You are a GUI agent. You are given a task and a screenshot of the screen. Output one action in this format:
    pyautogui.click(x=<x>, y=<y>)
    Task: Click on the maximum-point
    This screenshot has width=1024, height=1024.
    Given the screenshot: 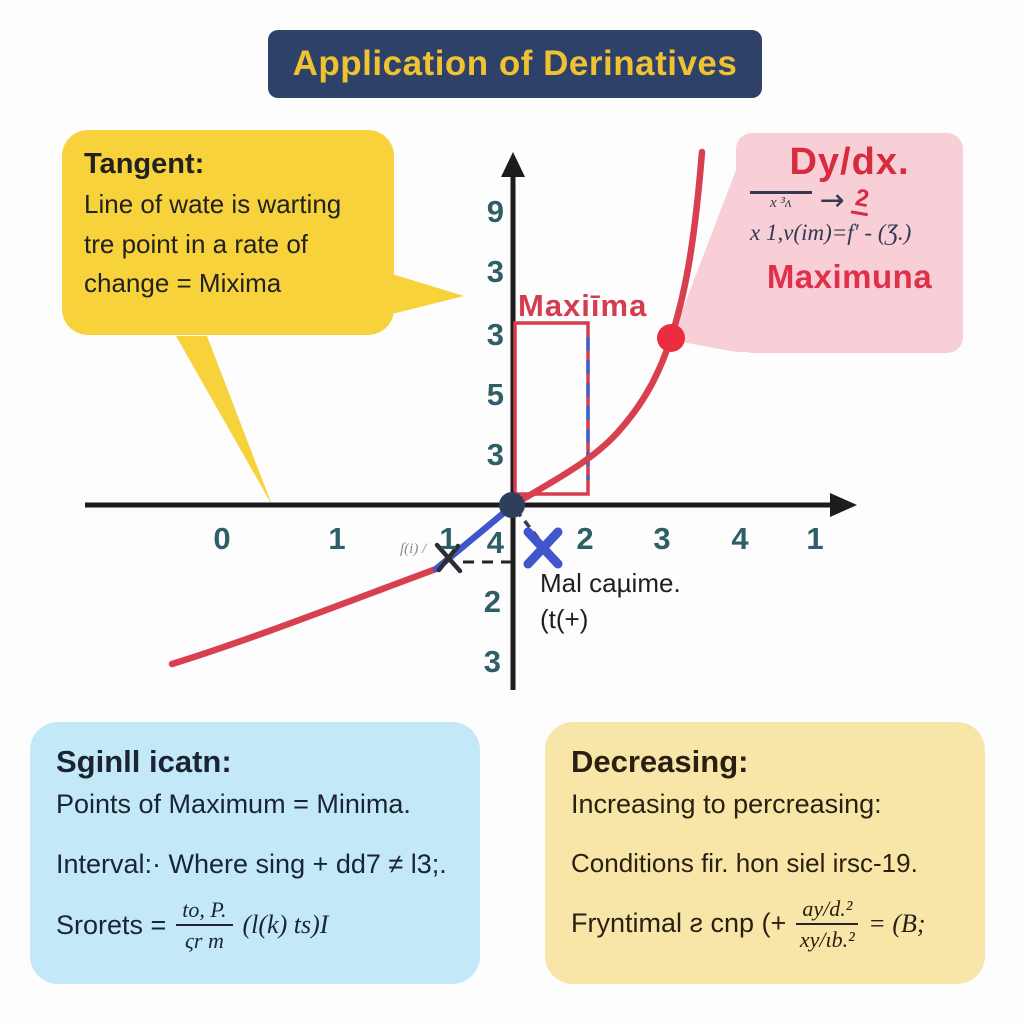 What is the action you would take?
    pyautogui.click(x=671, y=338)
    